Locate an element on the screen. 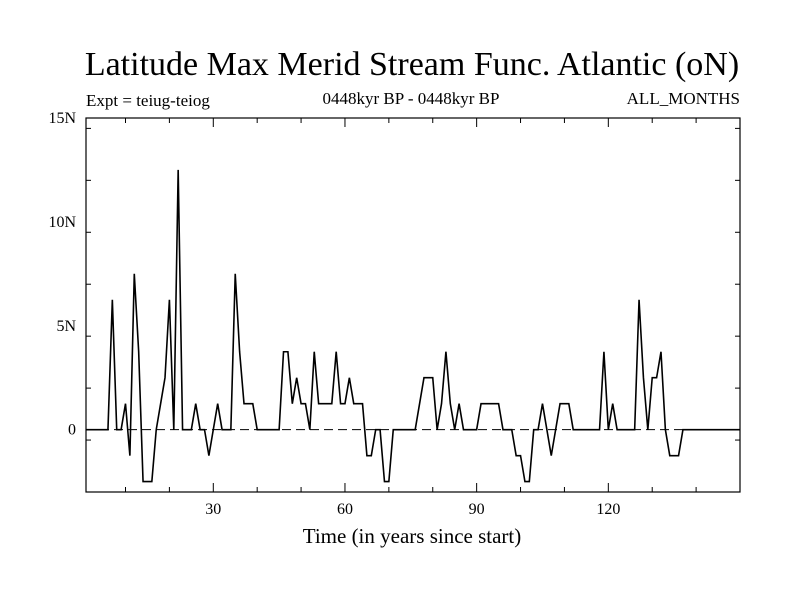 The image size is (800, 600). time-range-label: 0448kyr BP - 0448kyr BP is located at coordinates (411, 98).